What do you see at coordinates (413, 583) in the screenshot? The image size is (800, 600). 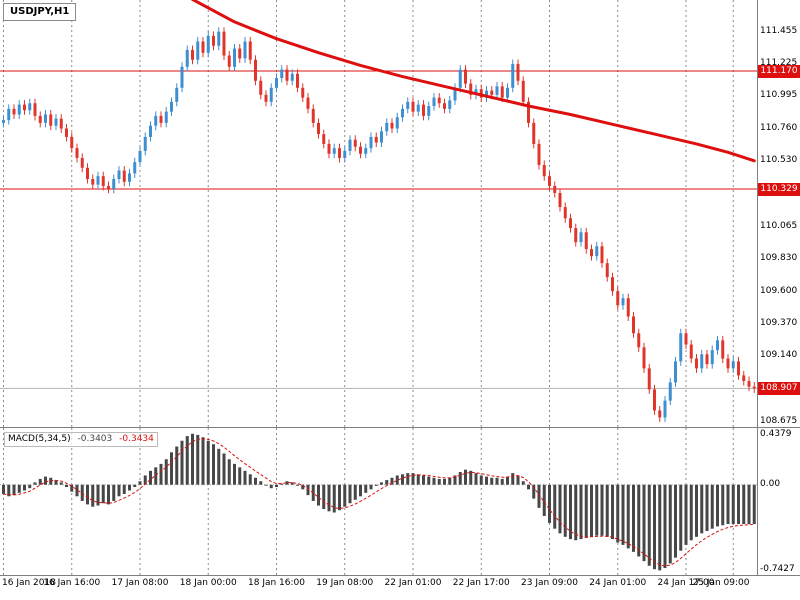 I see `time-tick-label: 22 Jan 01:00` at bounding box center [413, 583].